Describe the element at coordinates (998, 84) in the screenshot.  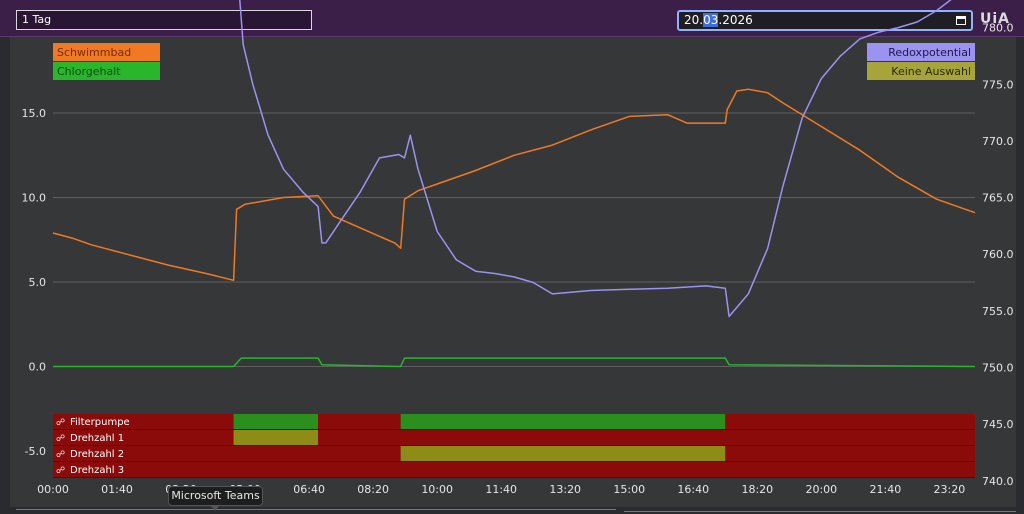
I see `y-right-tick-label: 775.0` at that location.